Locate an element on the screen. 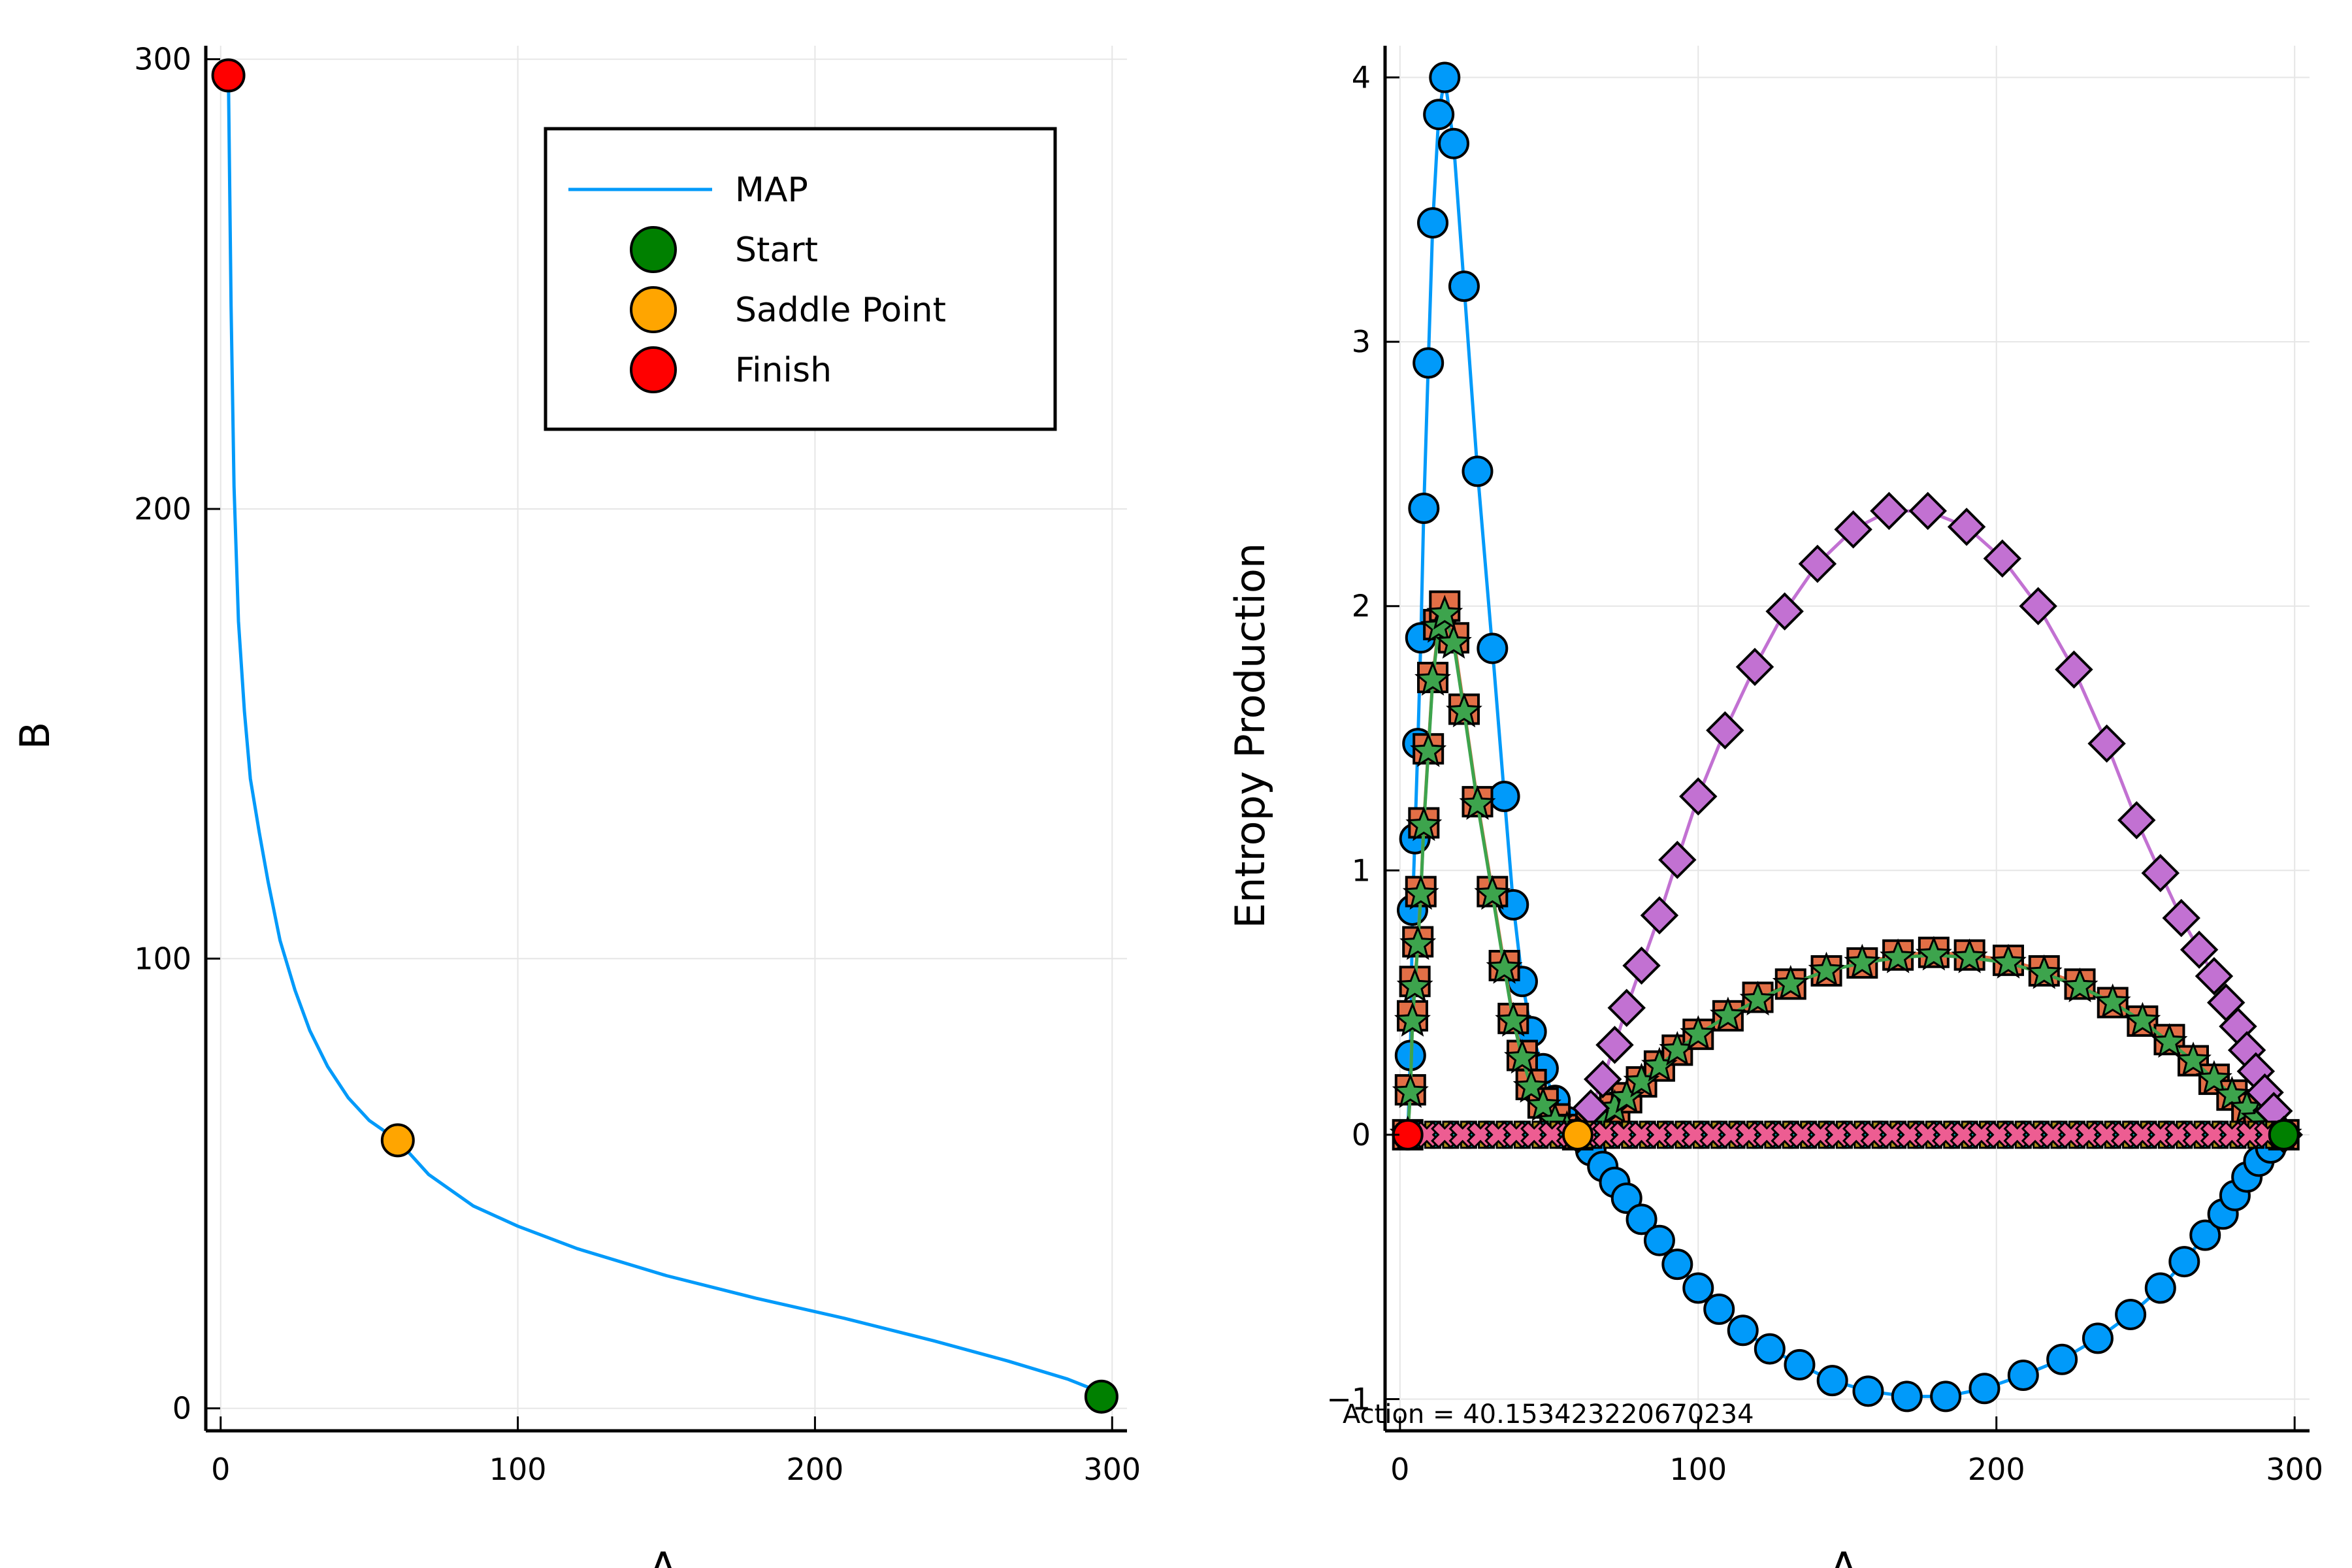 The image size is (2352, 1568). map-plot-x-tick-label: 300 is located at coordinates (1112, 1469).